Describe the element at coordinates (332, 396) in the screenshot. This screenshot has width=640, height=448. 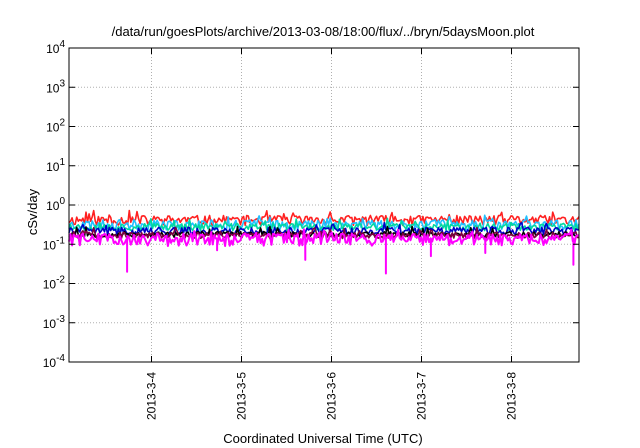
I see `x-tick-label: 2013-3-6` at that location.